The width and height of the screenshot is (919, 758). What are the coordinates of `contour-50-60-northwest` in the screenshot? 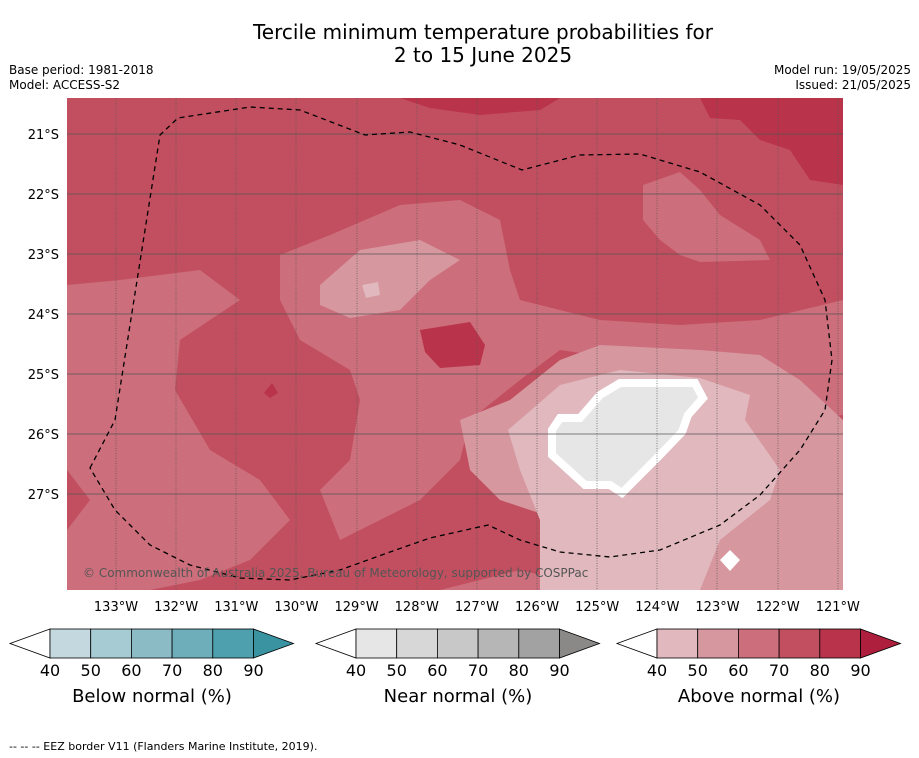 It's located at (390, 279).